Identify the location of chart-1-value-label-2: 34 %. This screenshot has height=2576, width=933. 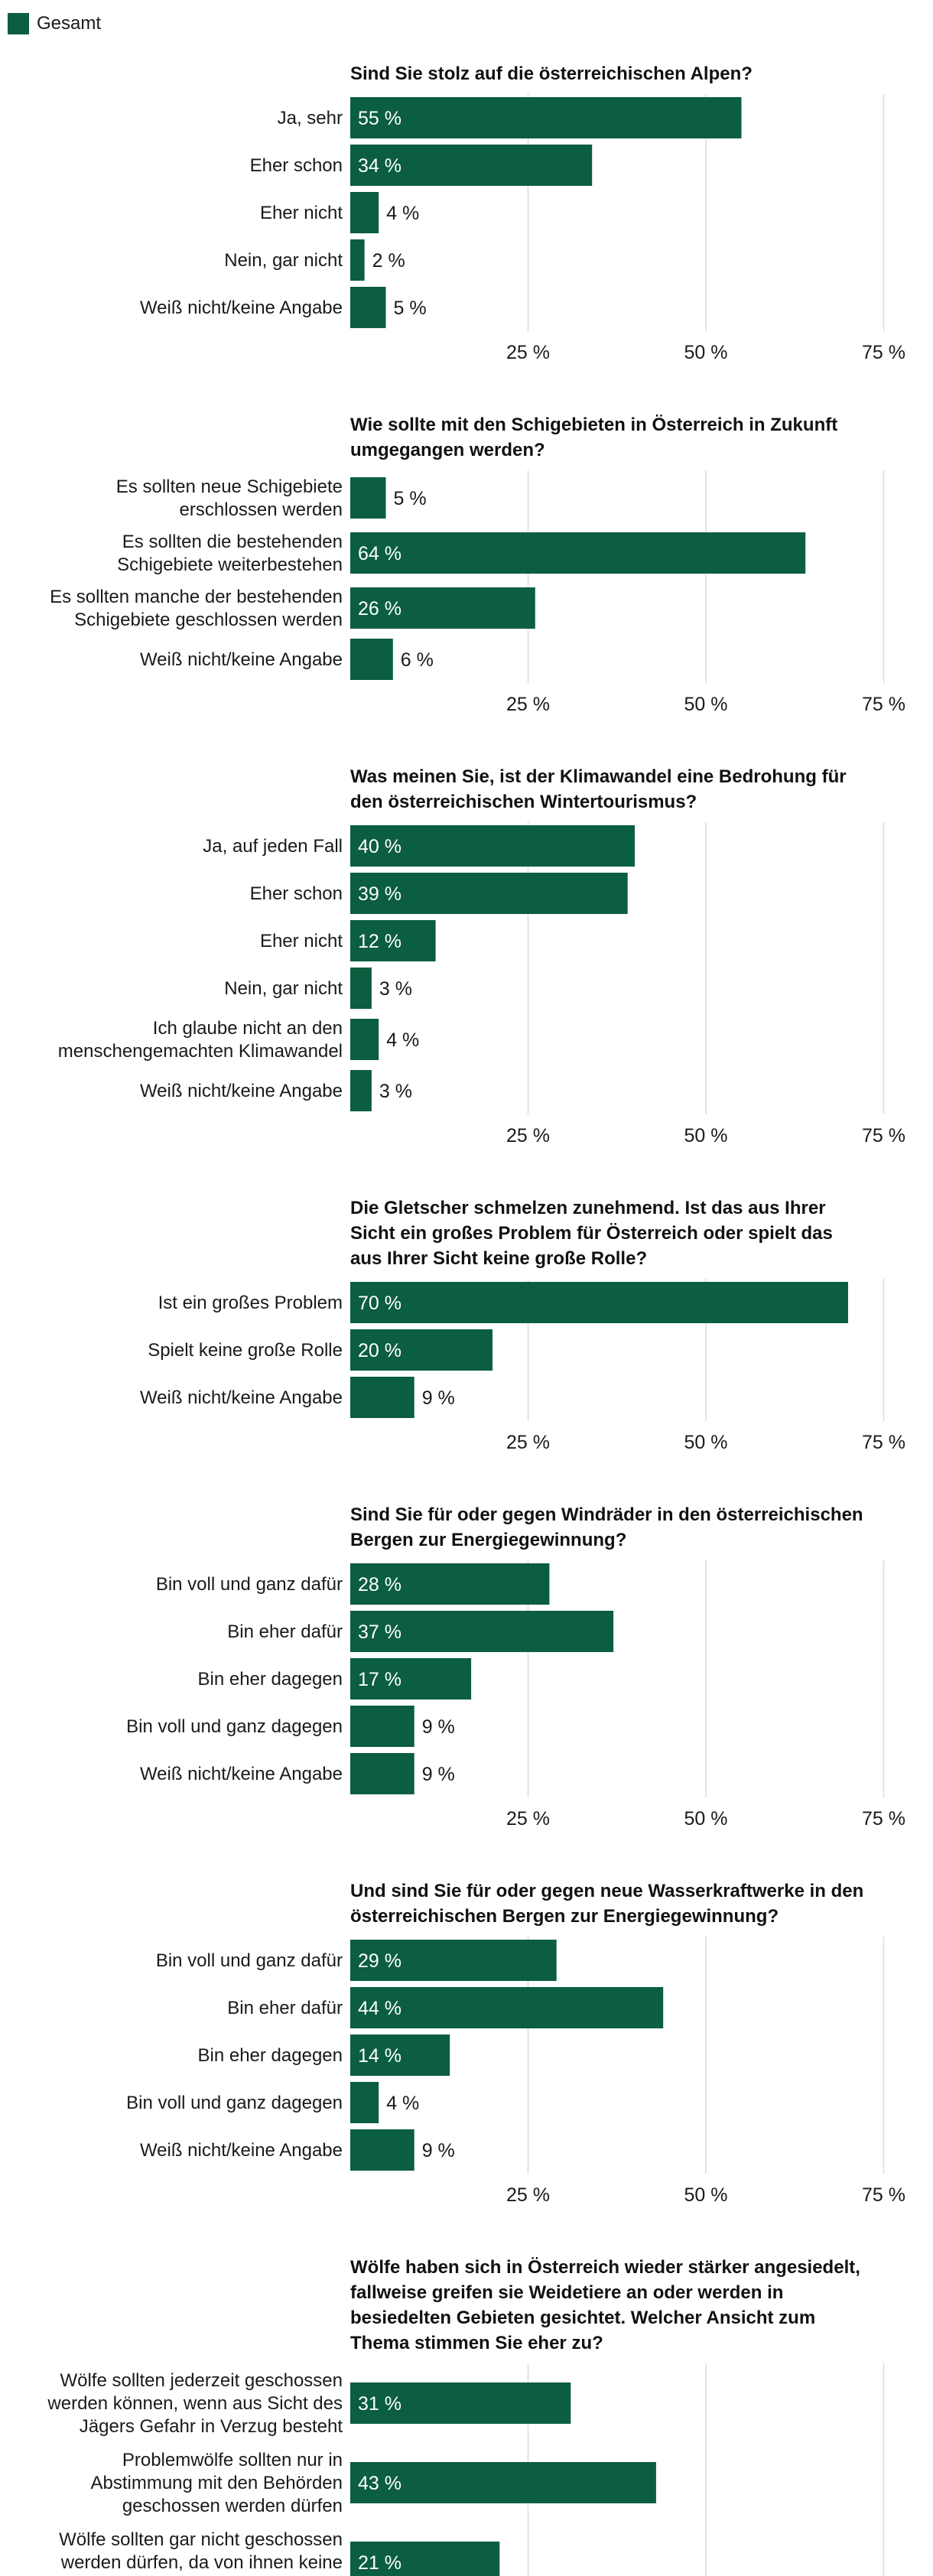
(379, 166).